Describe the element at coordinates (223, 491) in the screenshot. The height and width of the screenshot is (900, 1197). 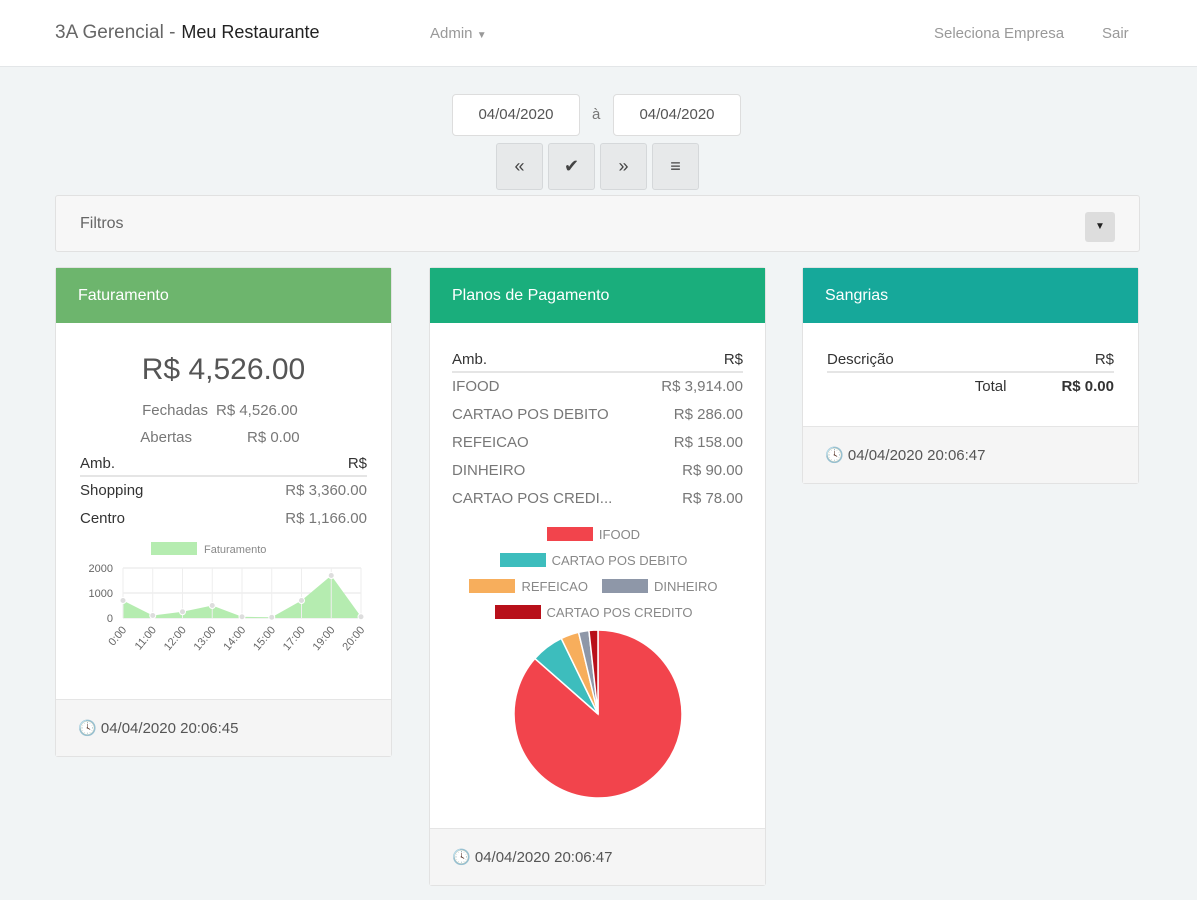
I see `table-row: Shopping R$ 3,360.00` at that location.